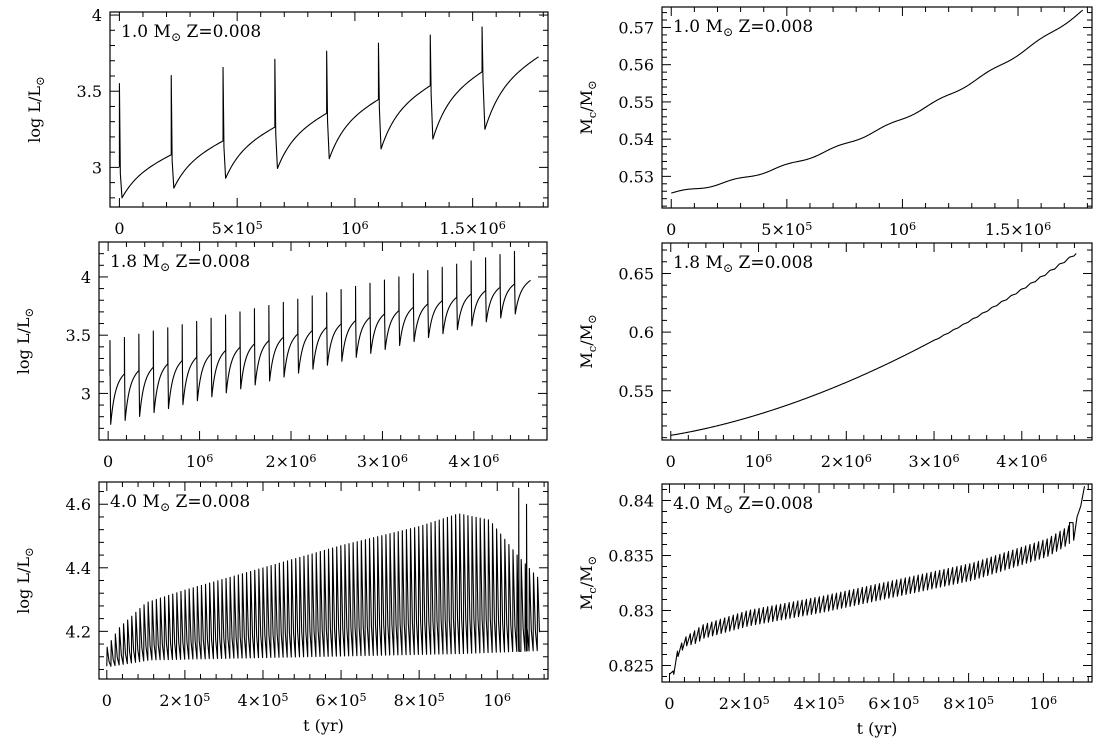 The image size is (1100, 746). Describe the element at coordinates (636, 176) in the screenshot. I see `y-tick-label: 0.53` at that location.